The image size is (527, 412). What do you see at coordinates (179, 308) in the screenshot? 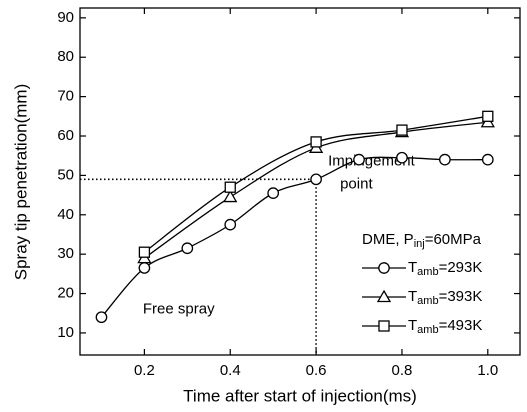
I see `annotation: Free spray` at bounding box center [179, 308].